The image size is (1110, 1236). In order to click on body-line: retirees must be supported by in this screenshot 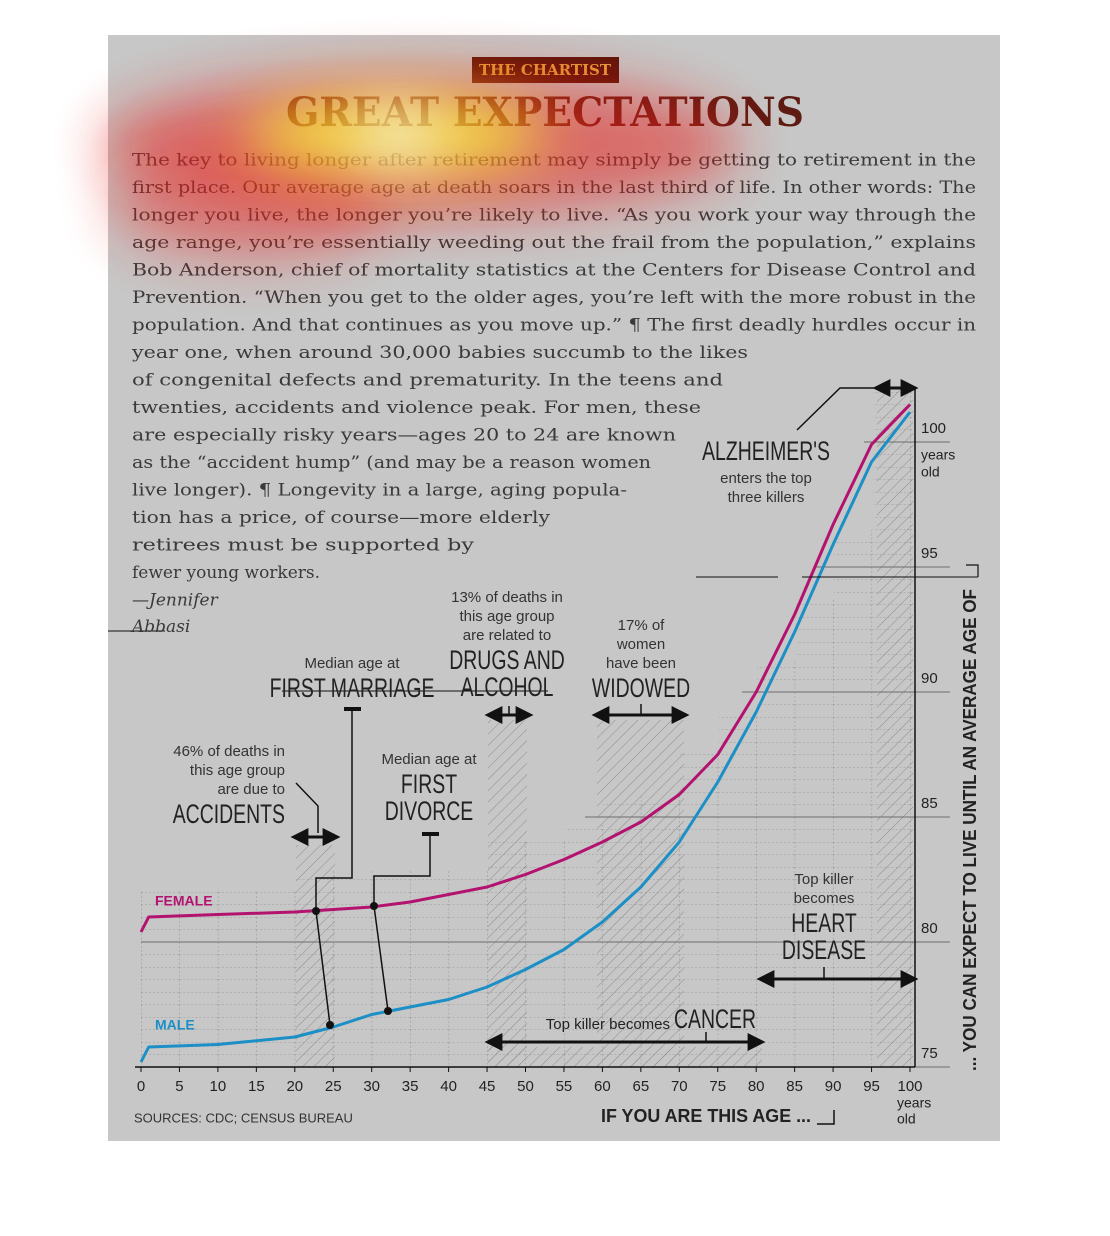, I will do `click(303, 546)`.